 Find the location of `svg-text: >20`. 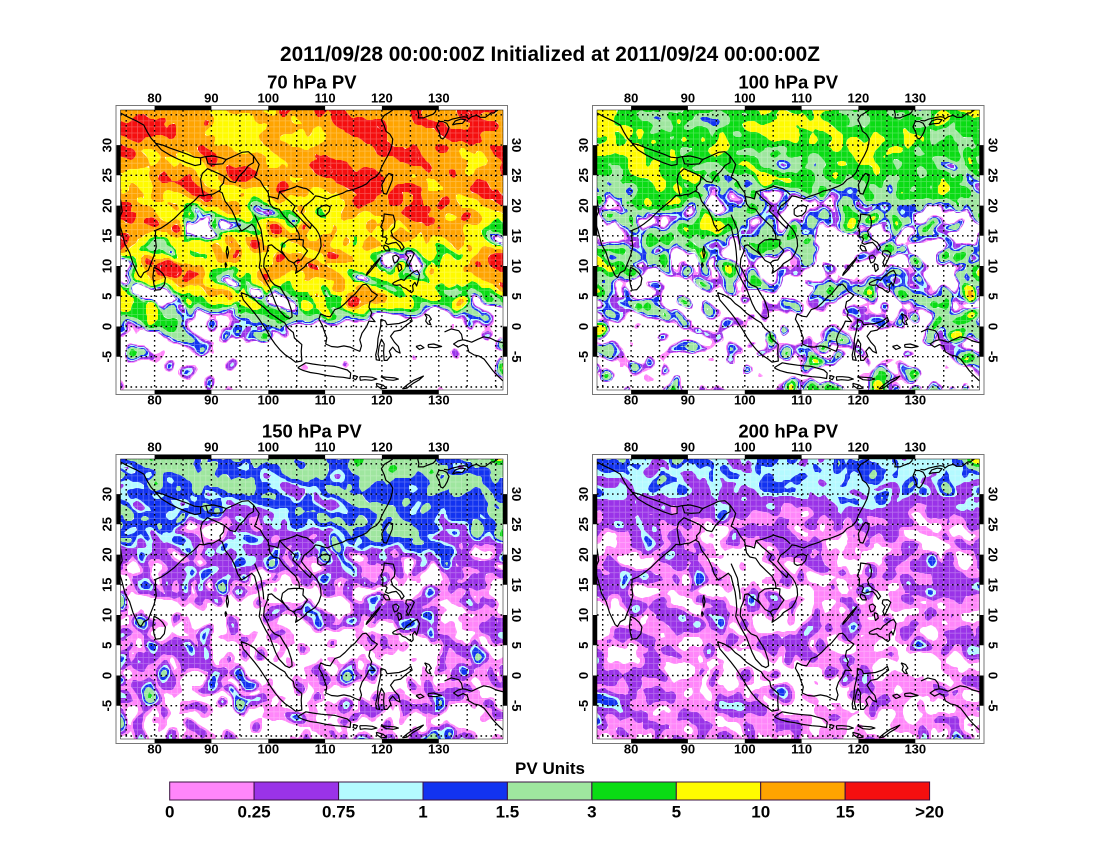

svg-text: >20 is located at coordinates (929, 812).